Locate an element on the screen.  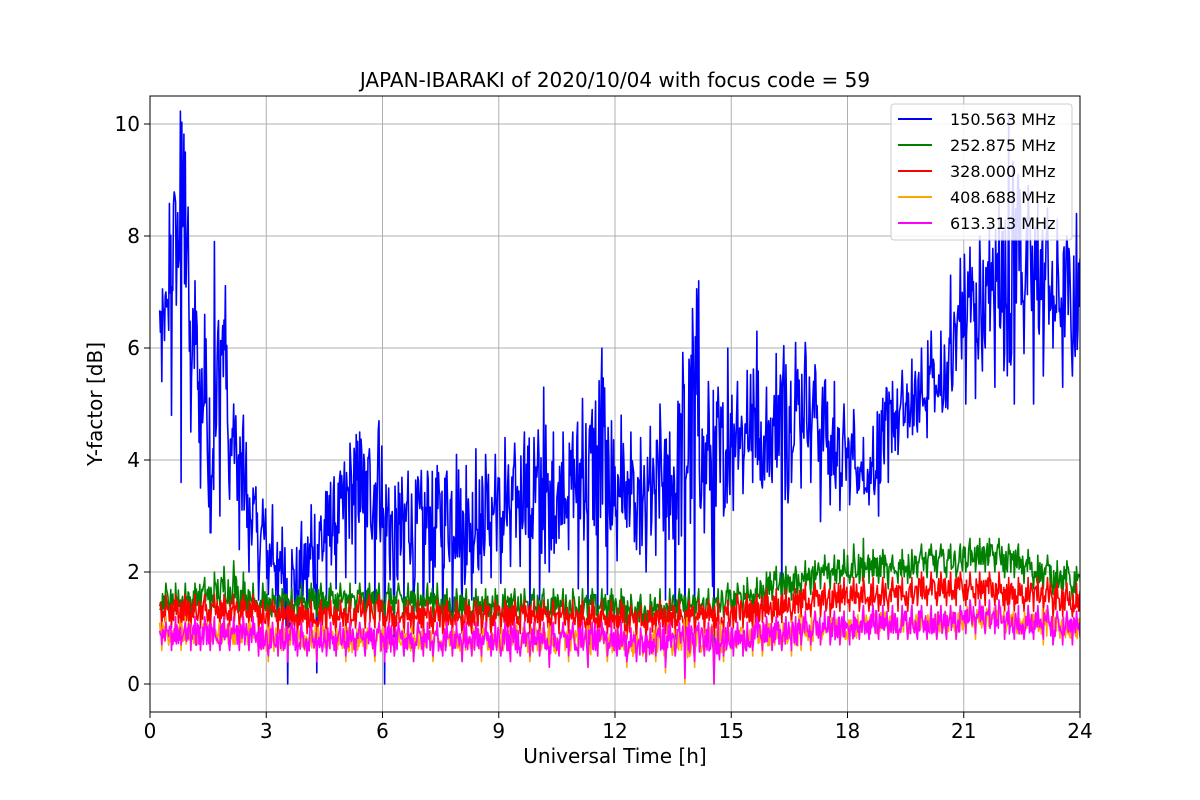
legend-label-1: 252.875 MHz is located at coordinates (1002, 145).